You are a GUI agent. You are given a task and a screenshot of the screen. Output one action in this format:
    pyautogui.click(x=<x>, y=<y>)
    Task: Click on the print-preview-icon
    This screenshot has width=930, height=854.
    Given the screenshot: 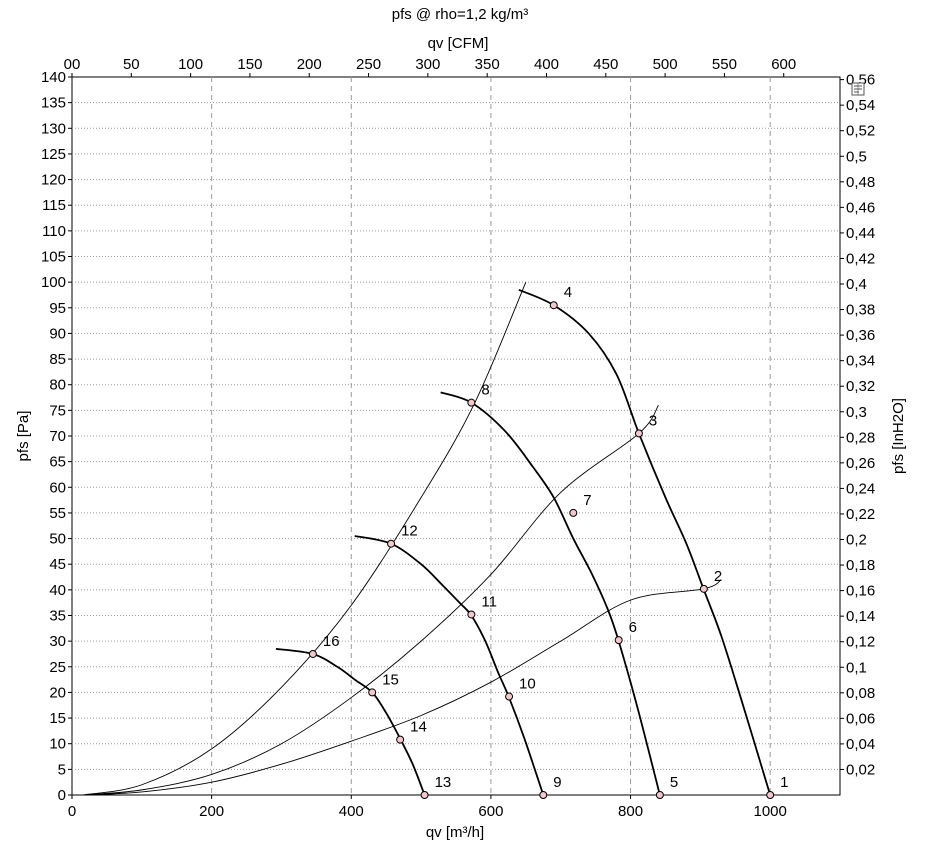 What is the action you would take?
    pyautogui.click(x=858, y=89)
    